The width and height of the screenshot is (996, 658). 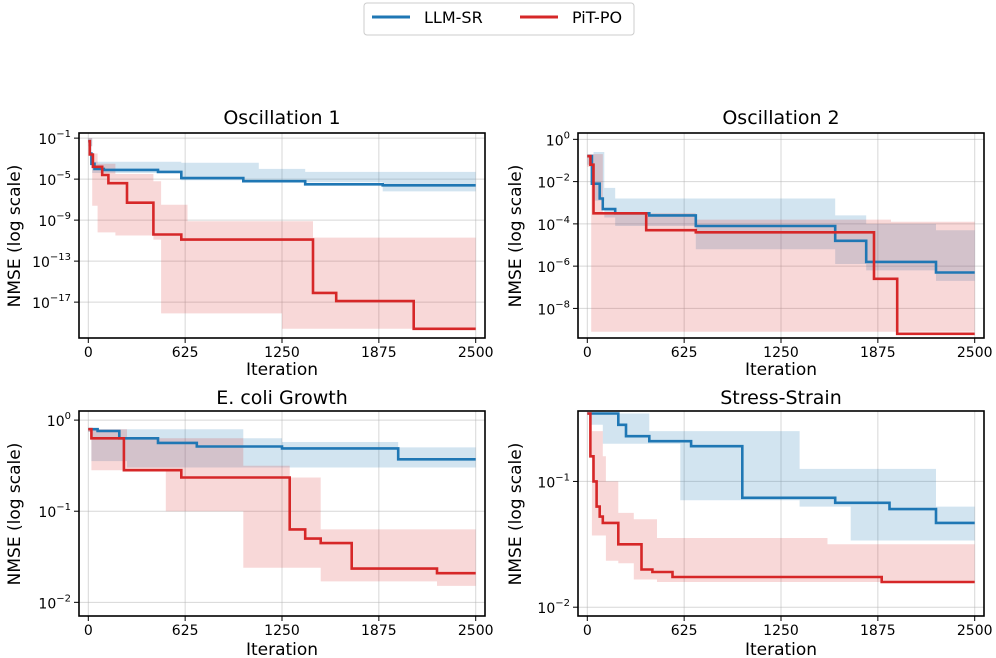 What do you see at coordinates (597, 17) in the screenshot?
I see `legend-label-pit-po: PiT-PO` at bounding box center [597, 17].